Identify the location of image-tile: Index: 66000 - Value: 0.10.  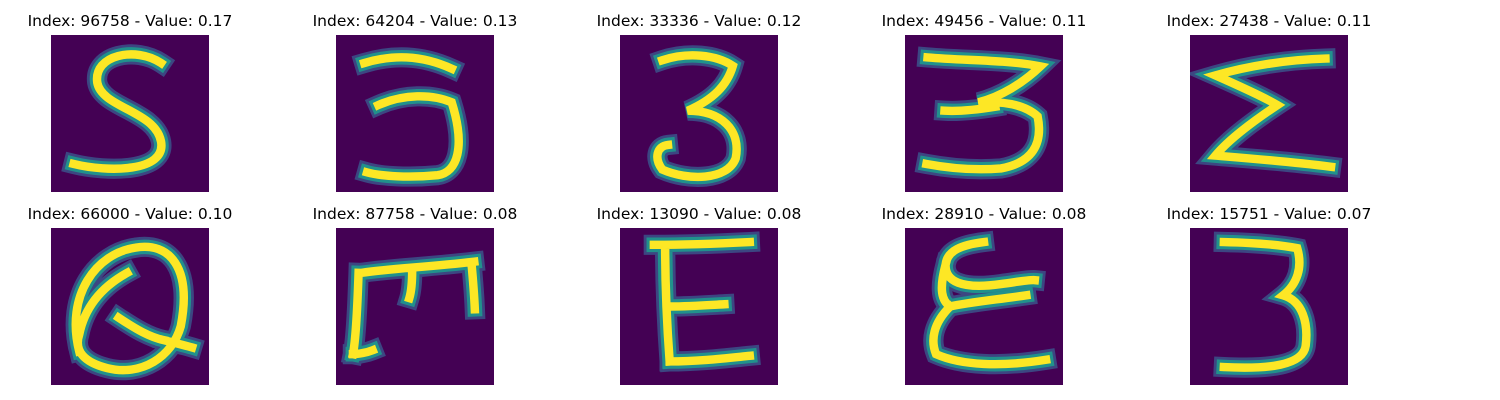
(130, 295).